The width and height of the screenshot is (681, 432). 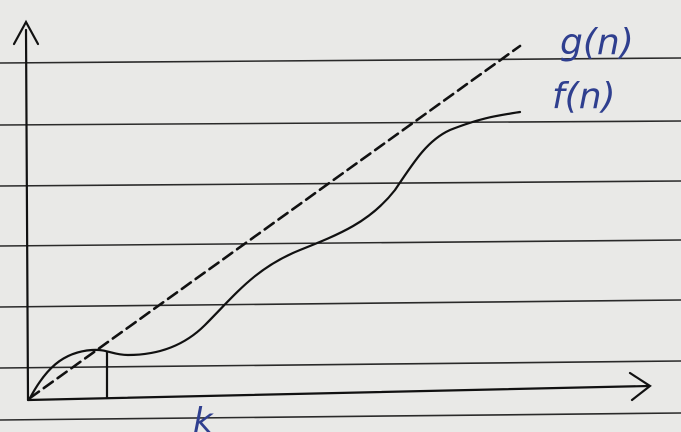 What do you see at coordinates (338, 393) in the screenshot?
I see `x-axis-line` at bounding box center [338, 393].